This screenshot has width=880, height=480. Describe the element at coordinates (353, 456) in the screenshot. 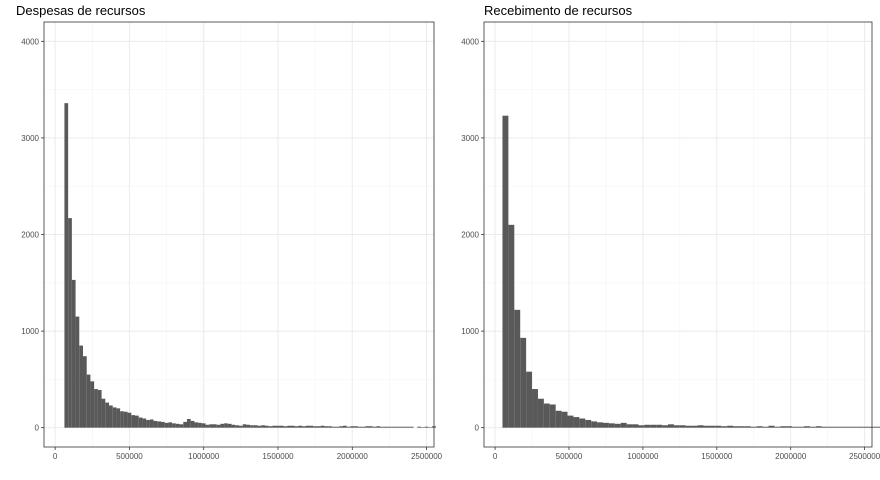

I see `left-x-tick-label: 2000000` at that location.